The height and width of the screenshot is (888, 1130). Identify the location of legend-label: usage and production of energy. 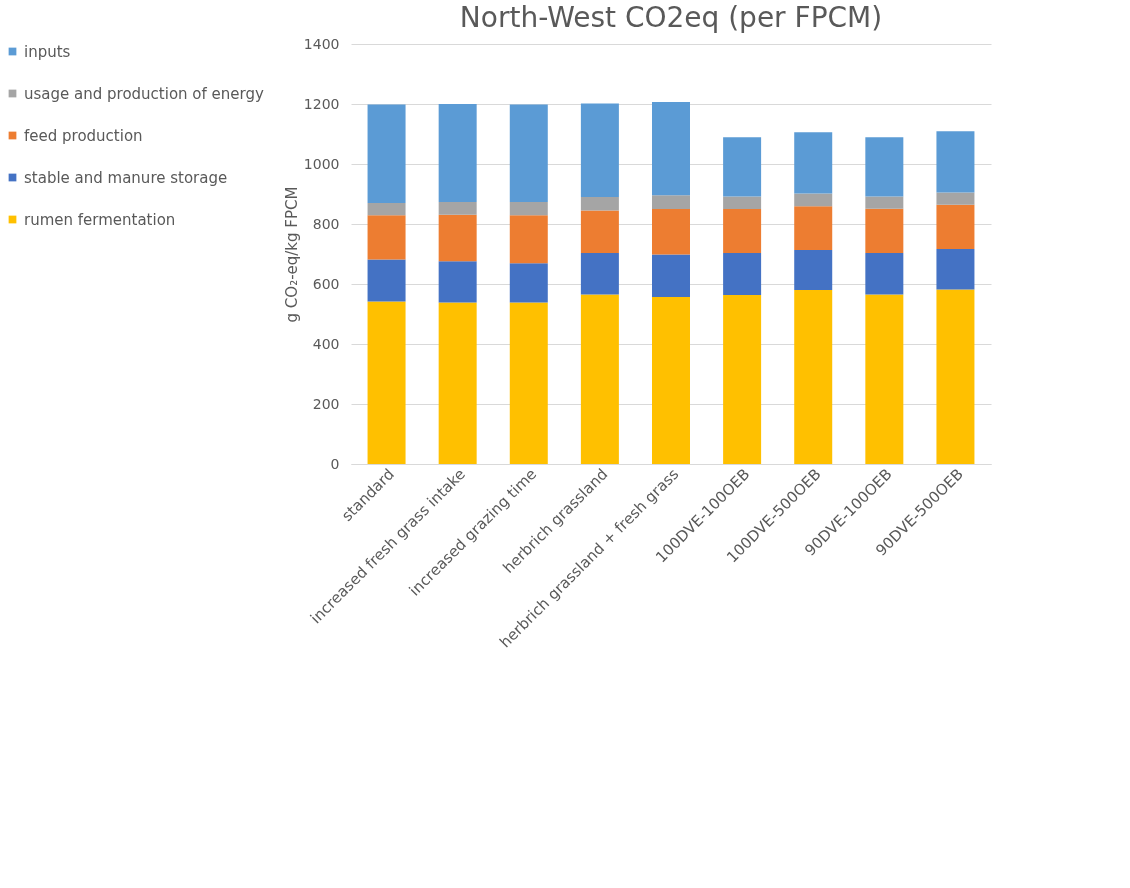
(144, 93).